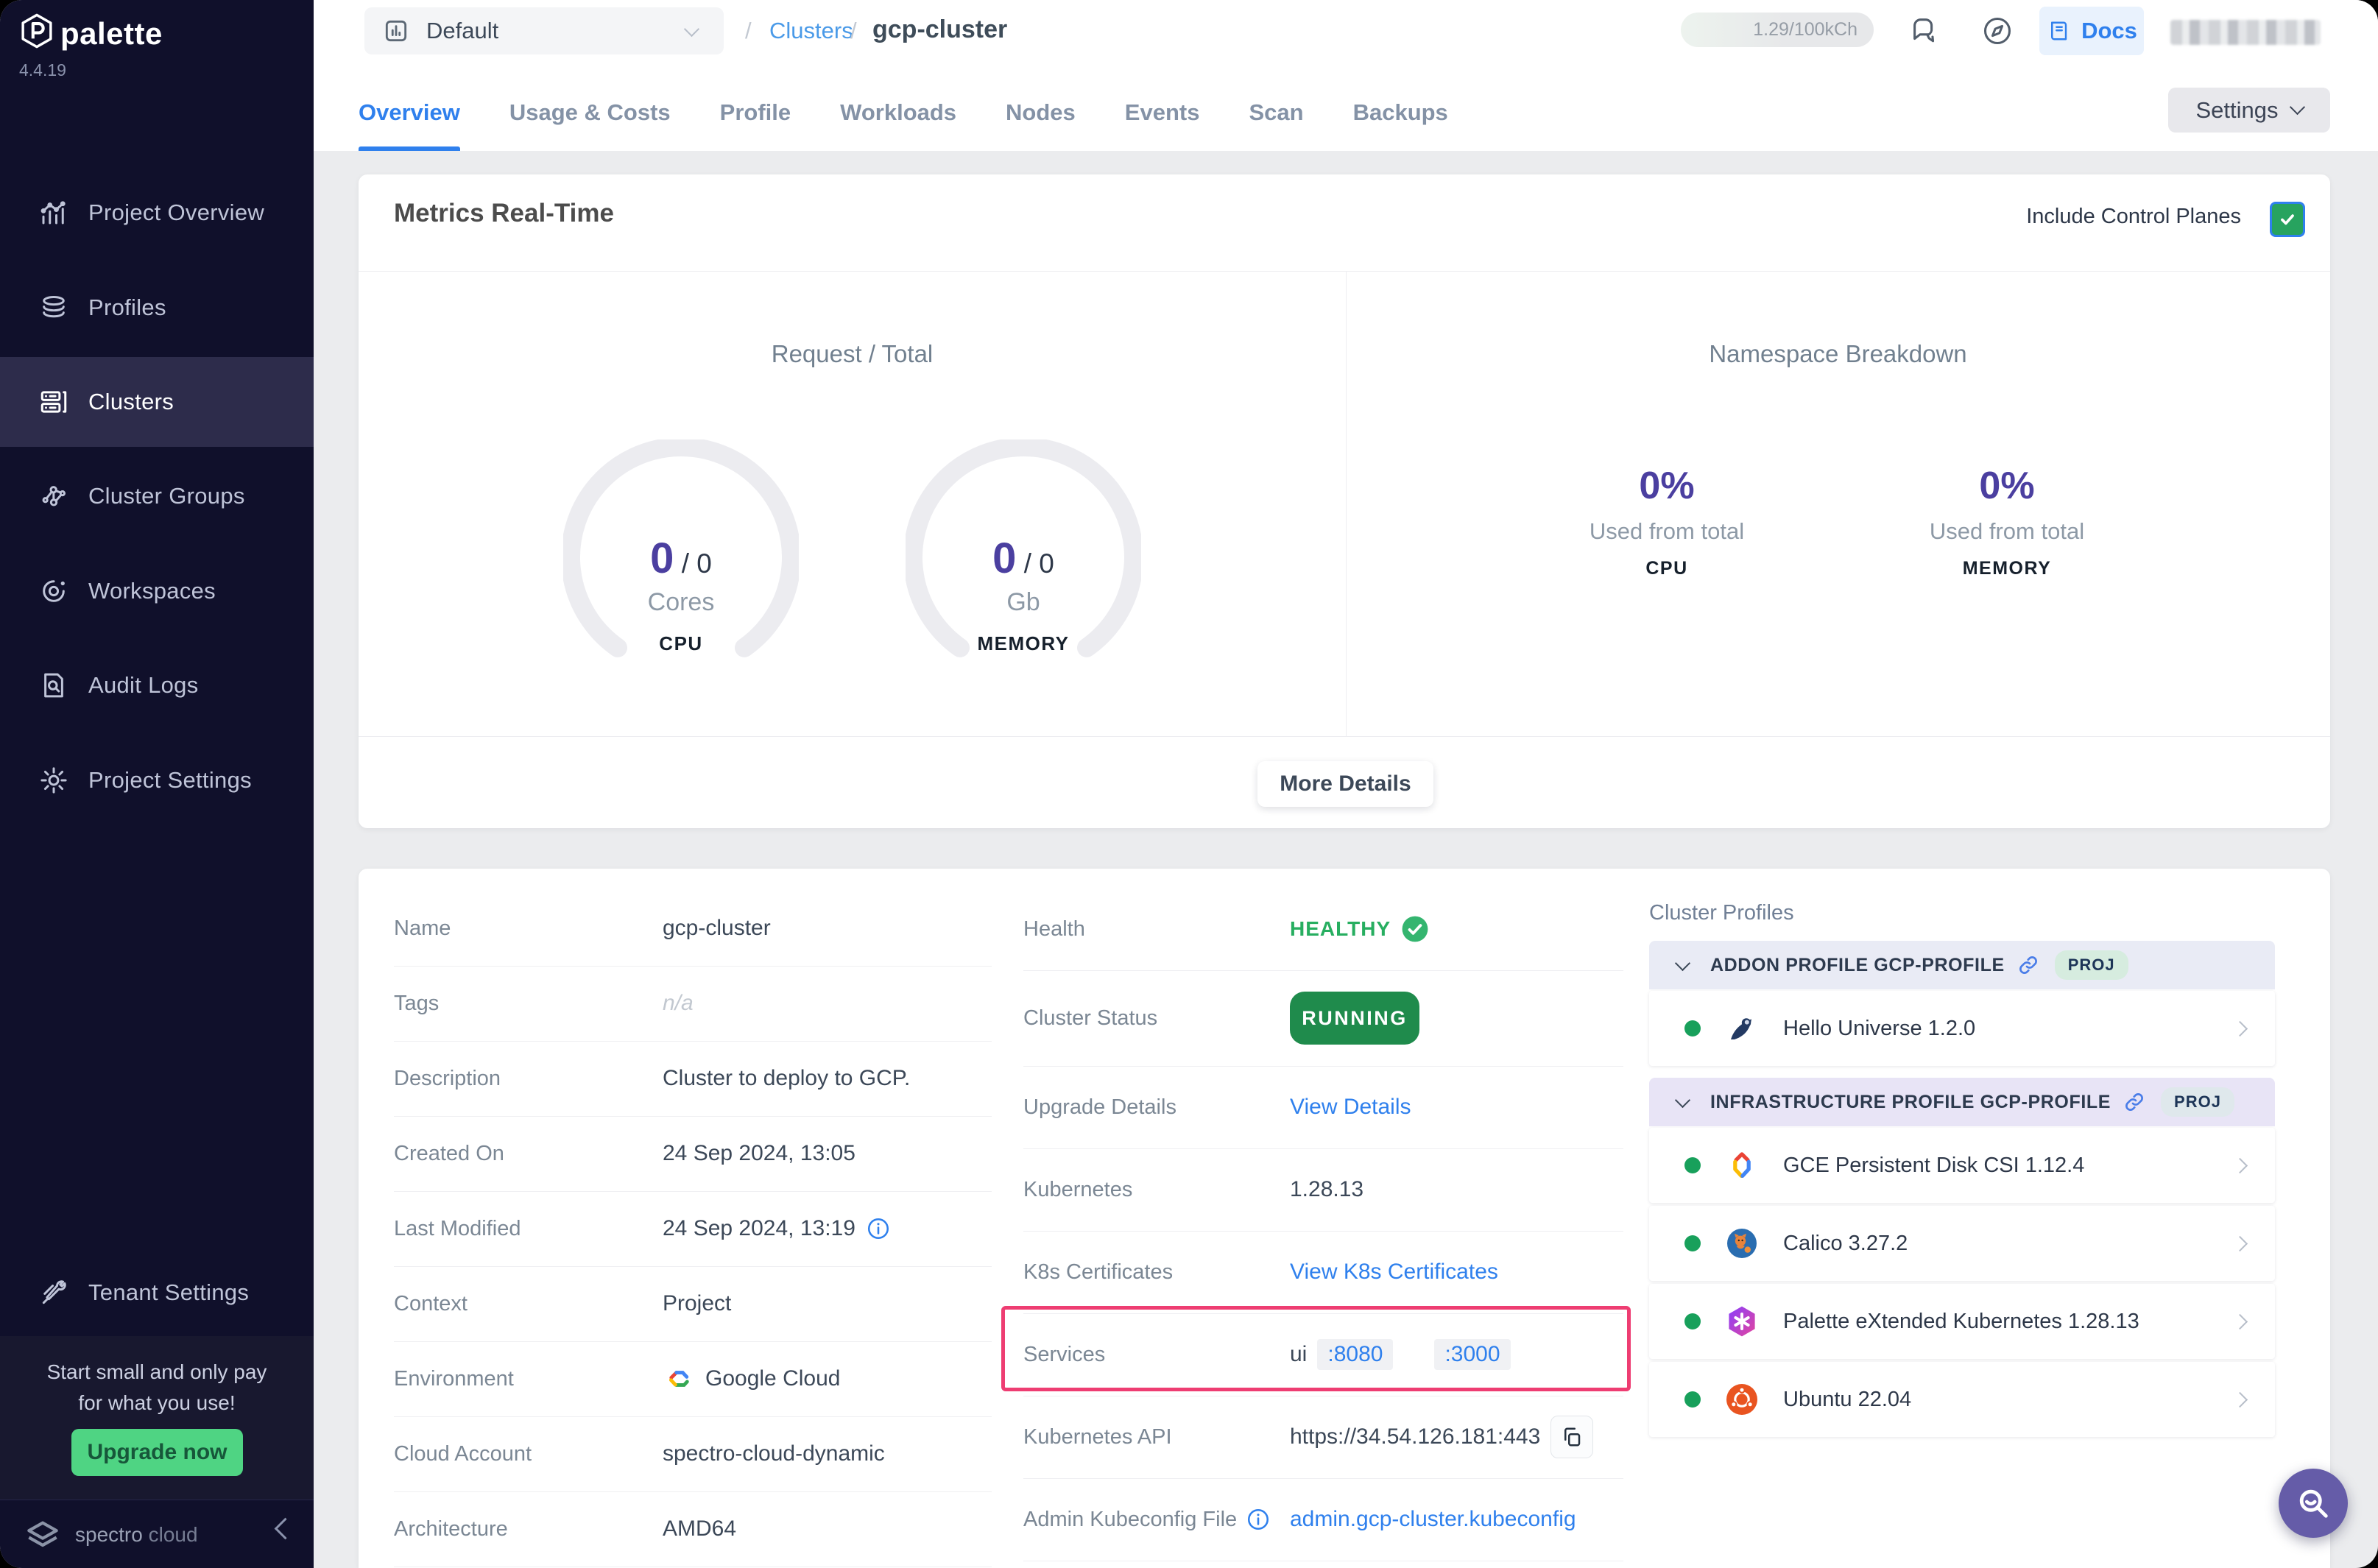 This screenshot has height=1568, width=2378. What do you see at coordinates (285, 1529) in the screenshot?
I see `collapse-sidebar-icon` at bounding box center [285, 1529].